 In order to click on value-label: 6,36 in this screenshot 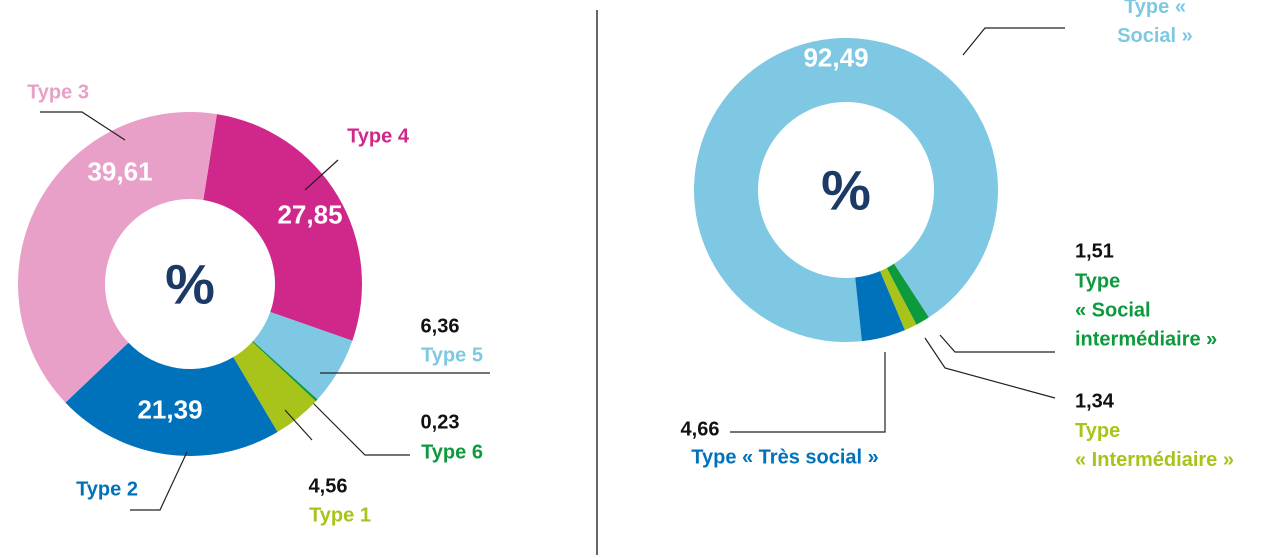, I will do `click(440, 326)`.